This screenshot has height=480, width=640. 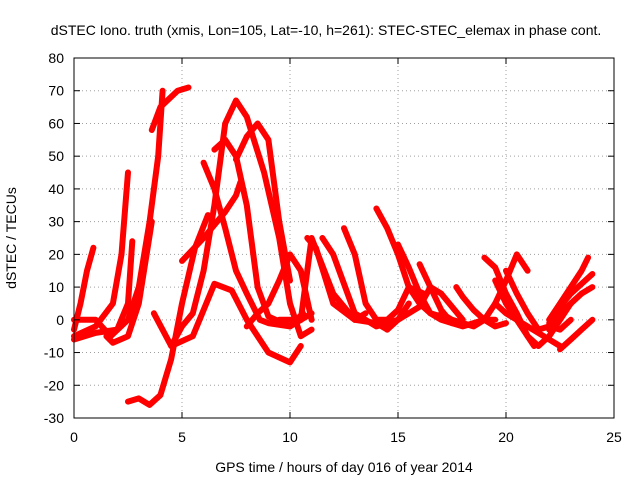 I want to click on y-tick-label: 80, so click(x=56, y=58).